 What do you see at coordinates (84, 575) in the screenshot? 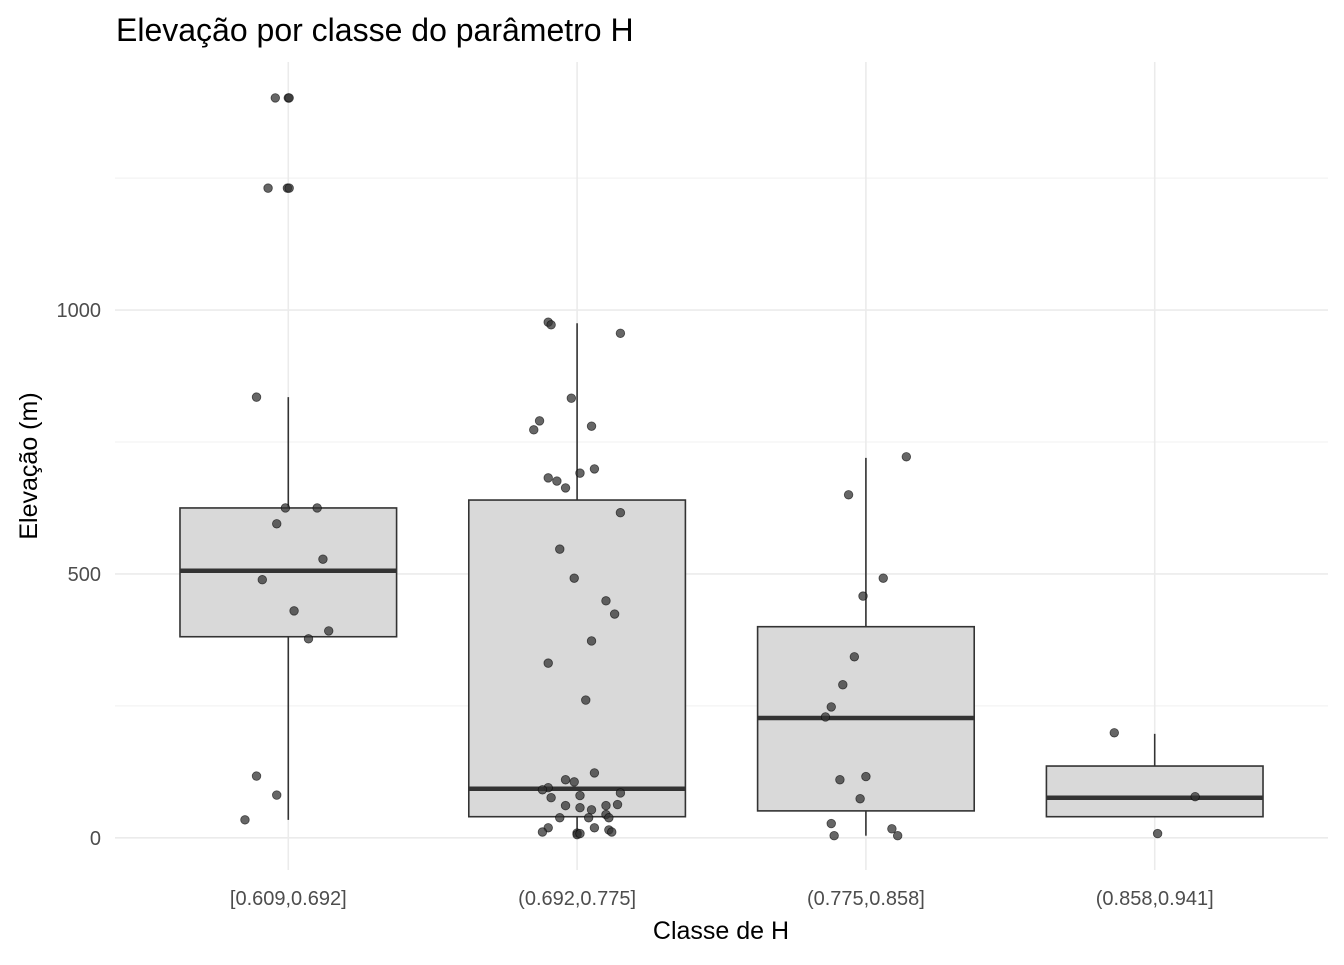
I see `y-tick-label: 500` at bounding box center [84, 575].